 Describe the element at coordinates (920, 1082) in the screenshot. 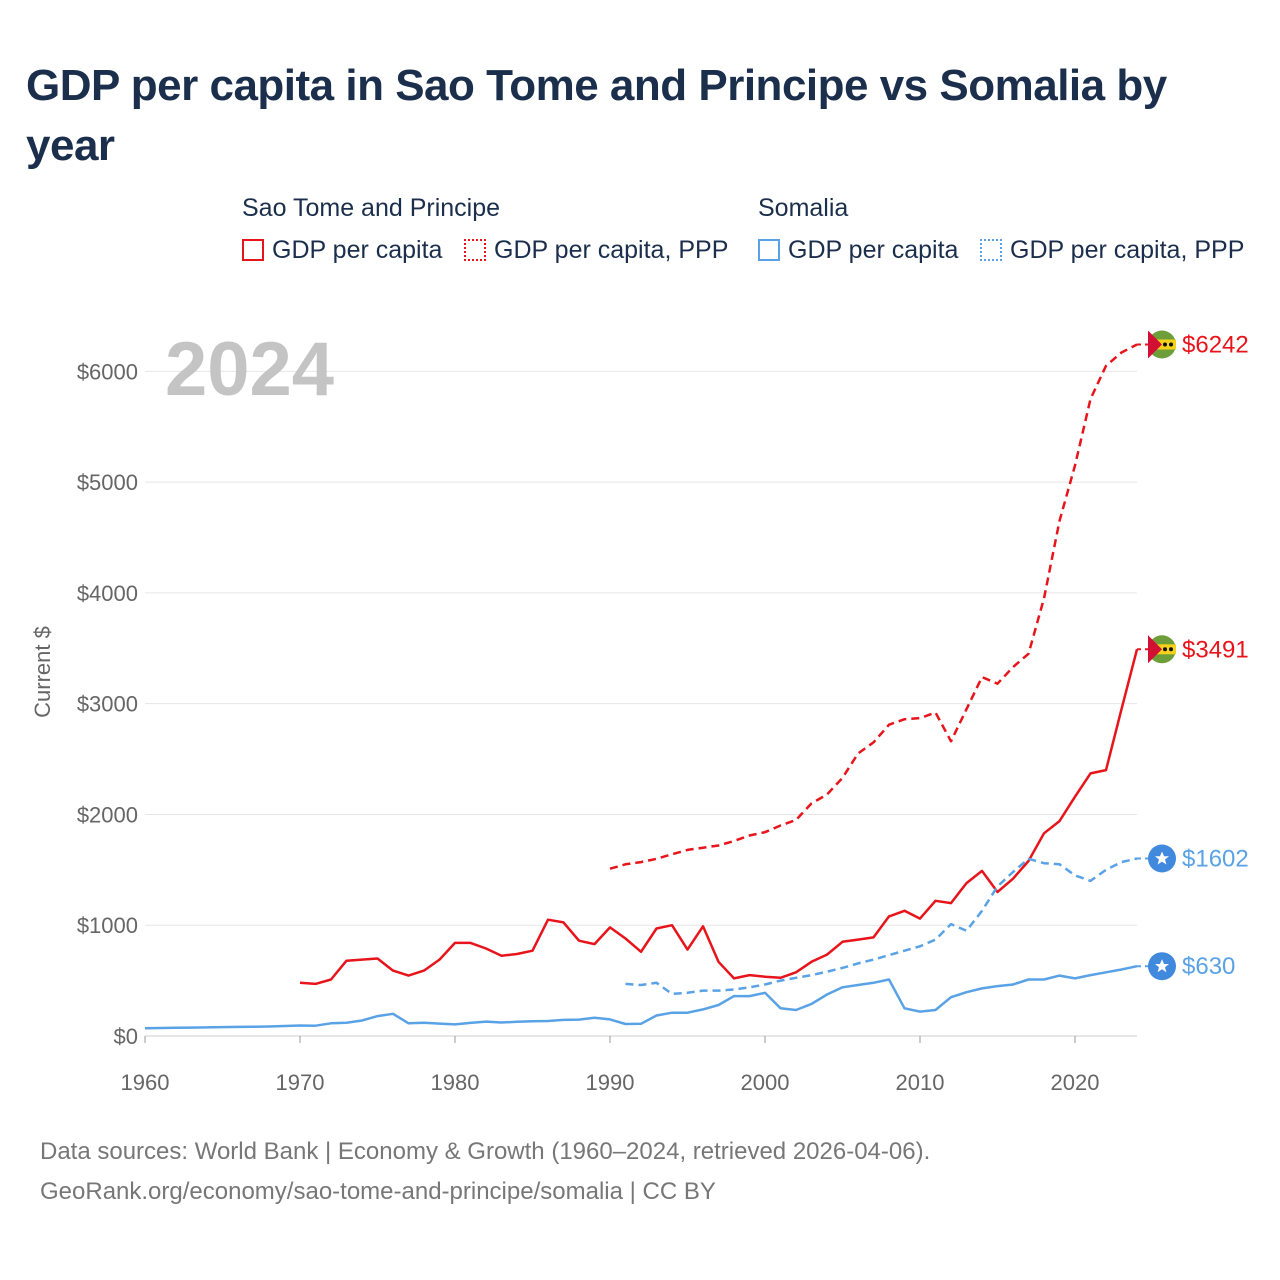

I see `x-tick-label: 2010` at that location.